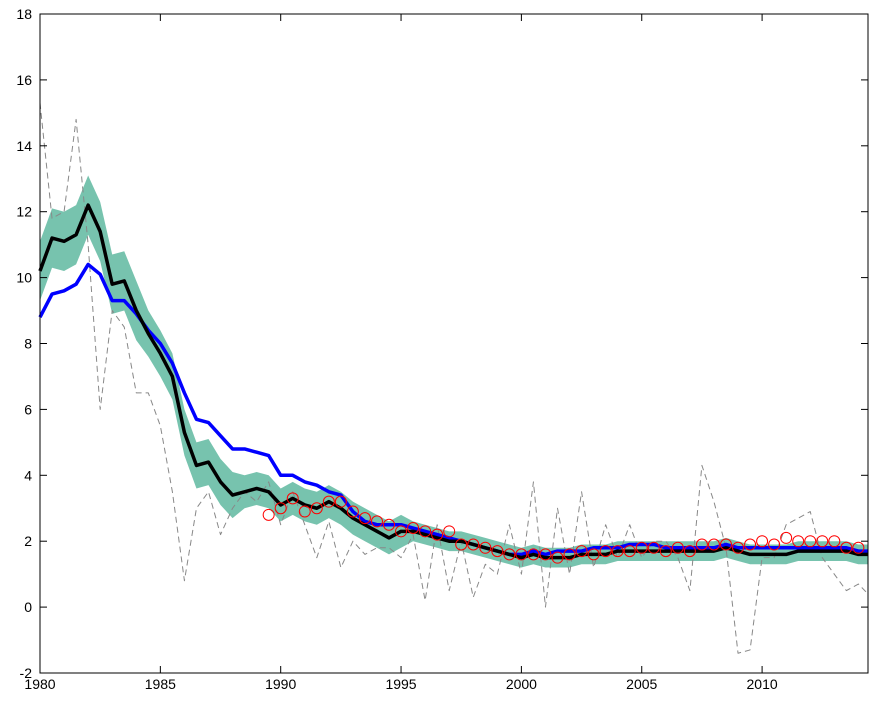 The height and width of the screenshot is (705, 870). Describe the element at coordinates (24, 146) in the screenshot. I see `y-tick-label: 14` at that location.